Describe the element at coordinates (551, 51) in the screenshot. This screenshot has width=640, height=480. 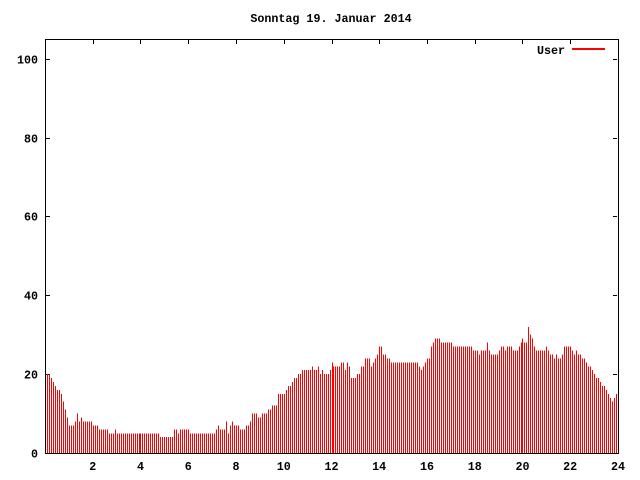
I see `svg-text: User` at that location.